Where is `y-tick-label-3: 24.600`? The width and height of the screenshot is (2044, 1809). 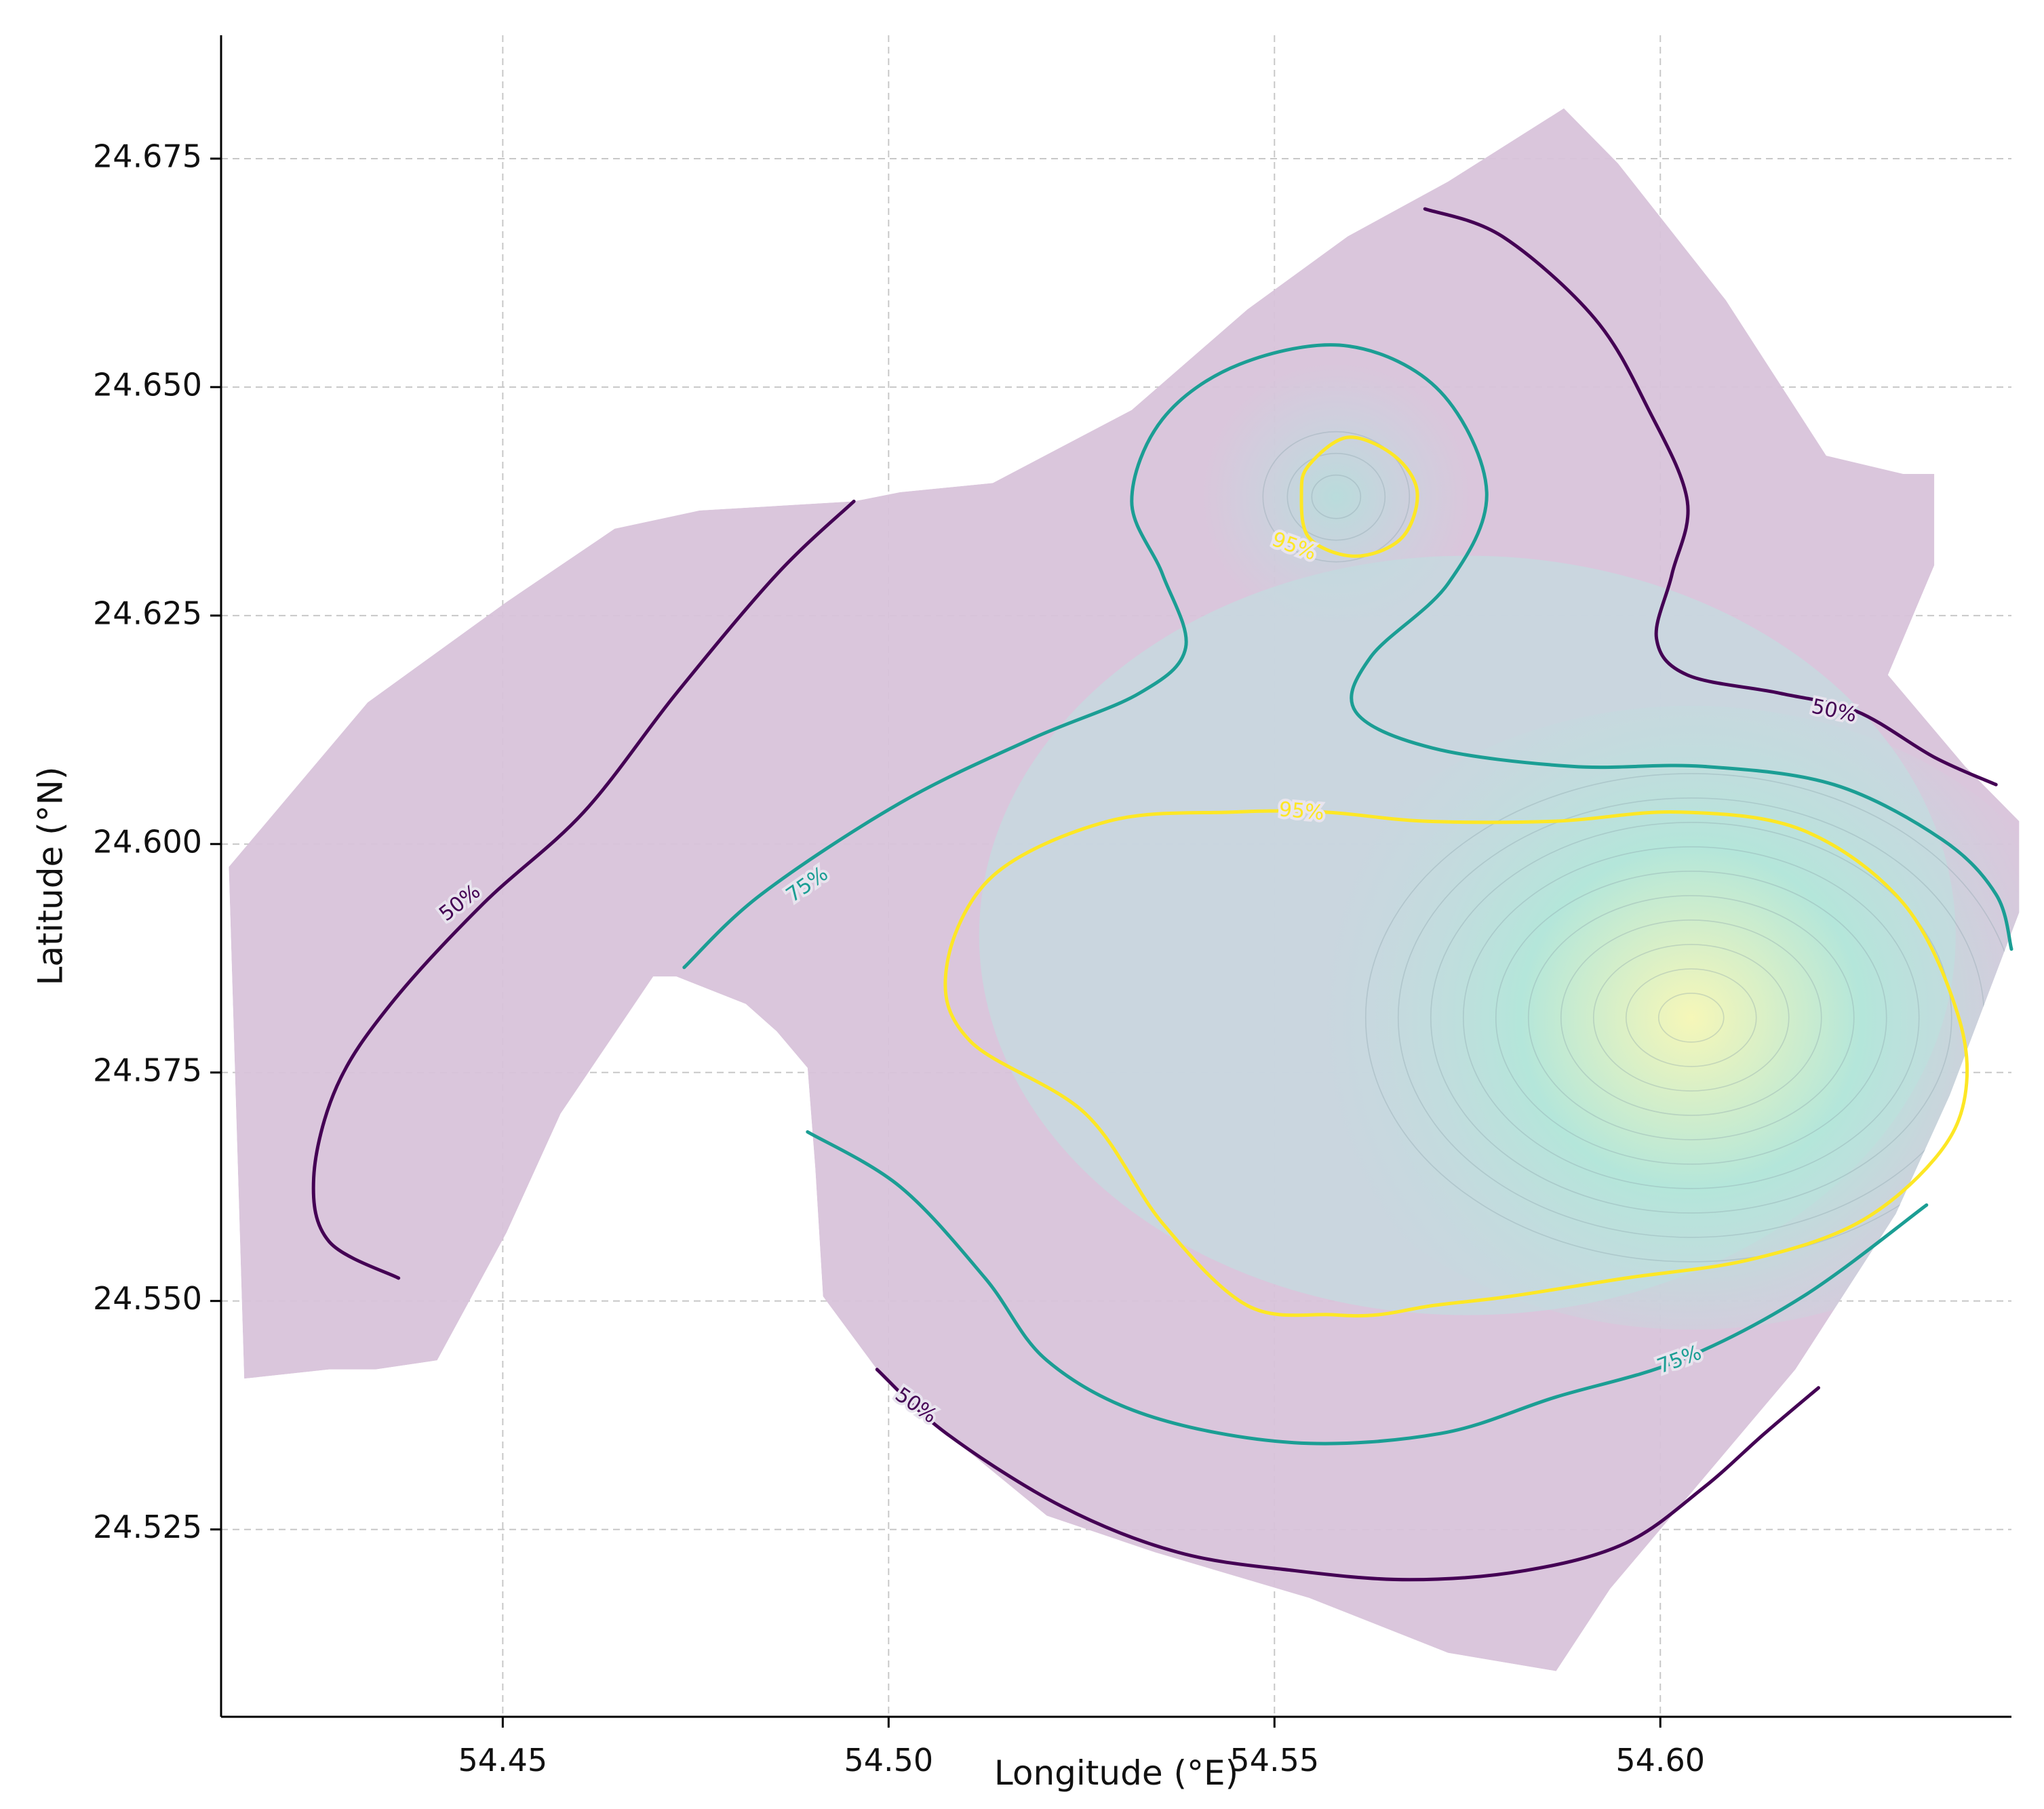 y-tick-label-3: 24.600 is located at coordinates (147, 841).